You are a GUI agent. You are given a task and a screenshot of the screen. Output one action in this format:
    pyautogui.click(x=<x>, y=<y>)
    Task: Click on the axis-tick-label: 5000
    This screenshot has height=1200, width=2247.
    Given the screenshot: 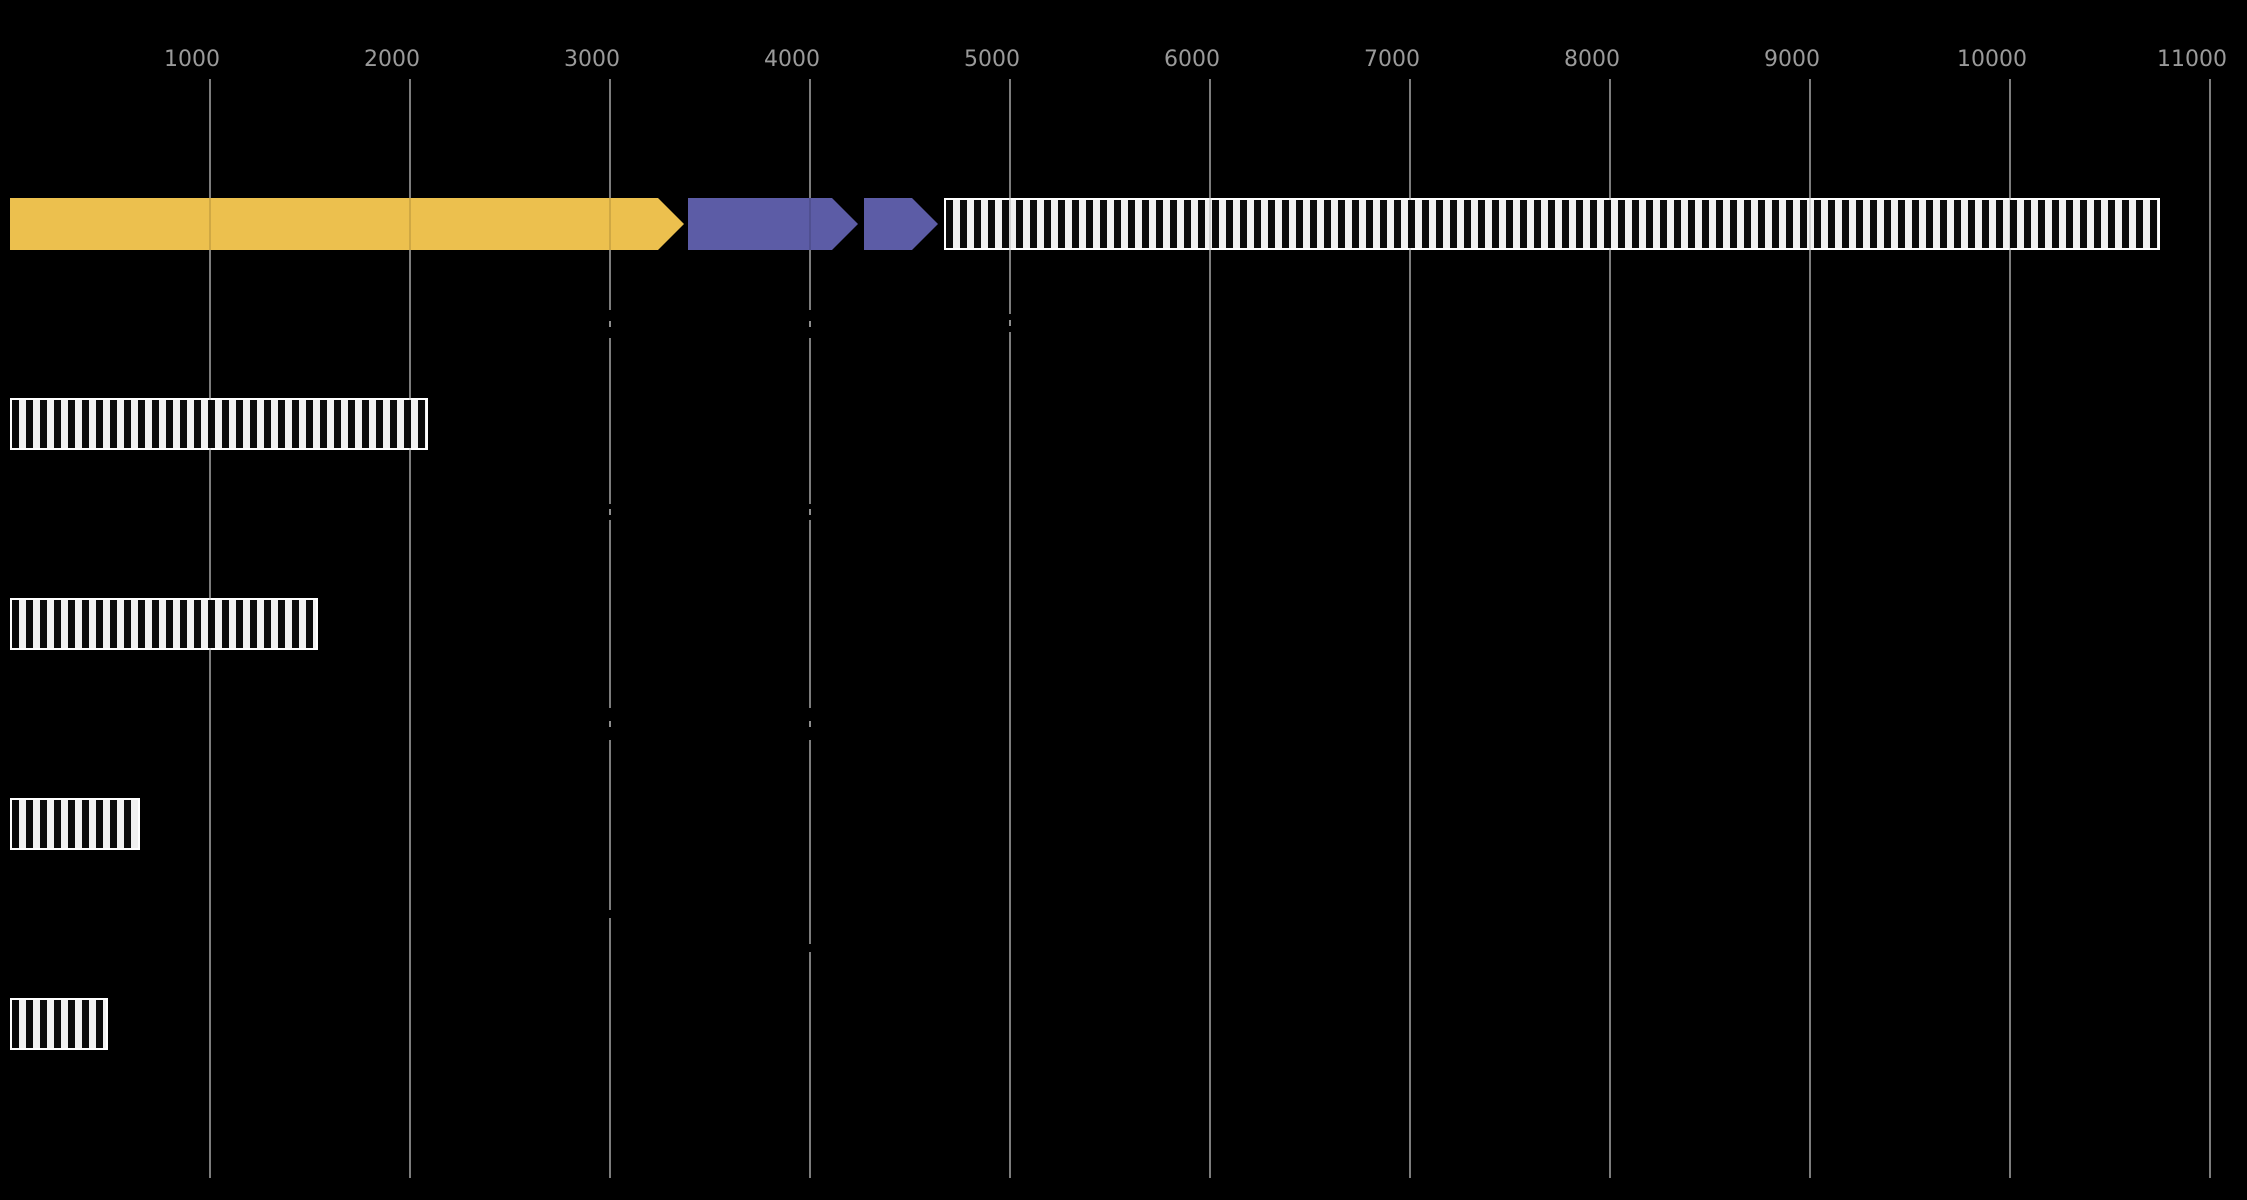 What is the action you would take?
    pyautogui.click(x=992, y=59)
    